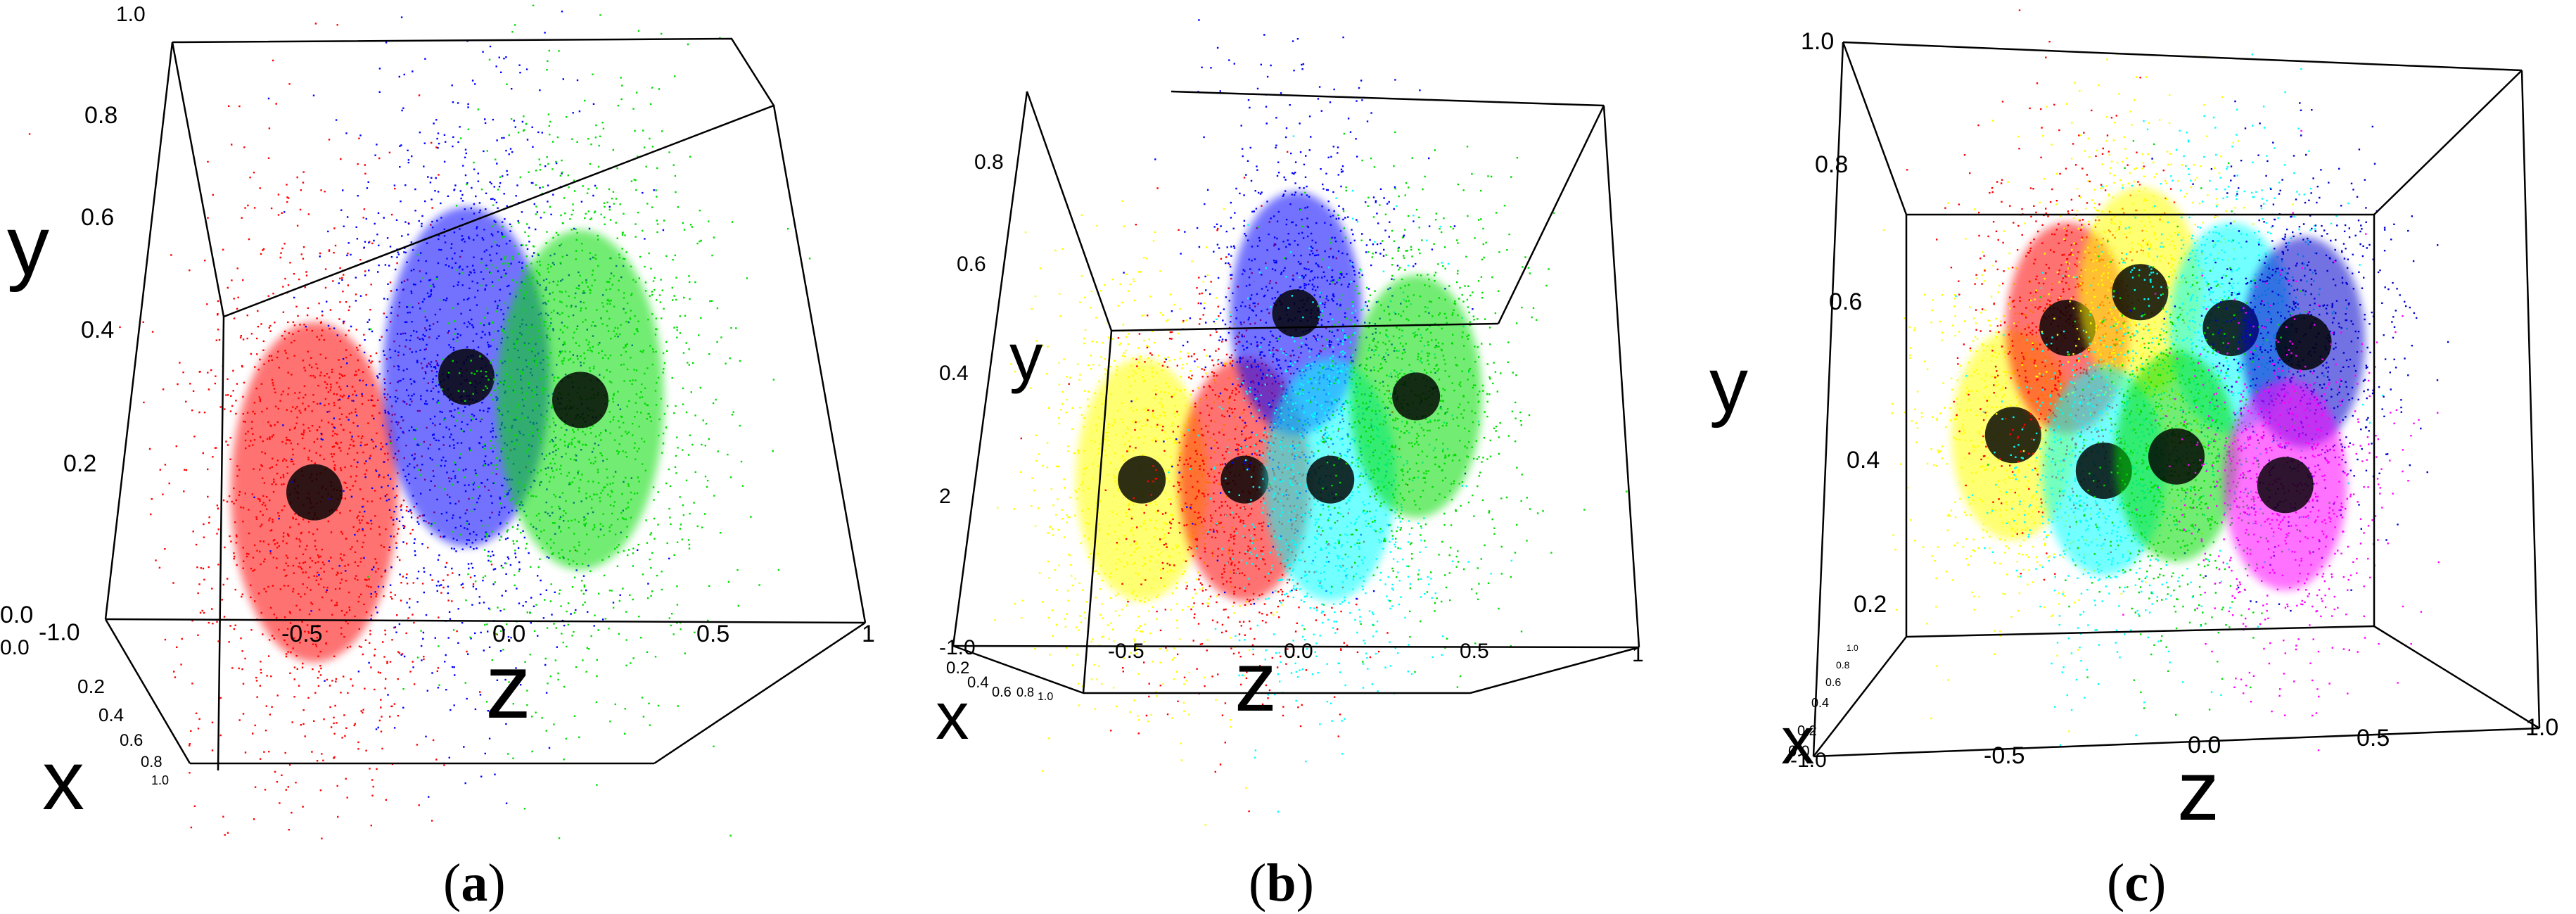  What do you see at coordinates (457, 633) in the screenshot?
I see `panel-a-z-ticks: -1.0 -0.5 0.0 0.5 1` at bounding box center [457, 633].